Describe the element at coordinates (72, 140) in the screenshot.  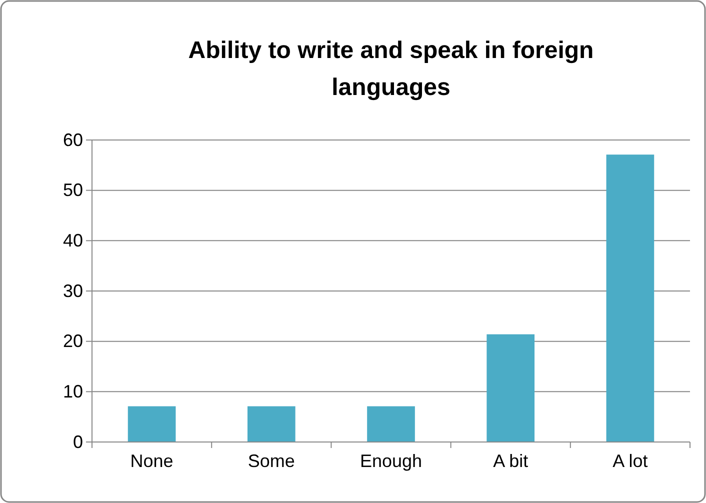
I see `y-tick-label: 60` at that location.